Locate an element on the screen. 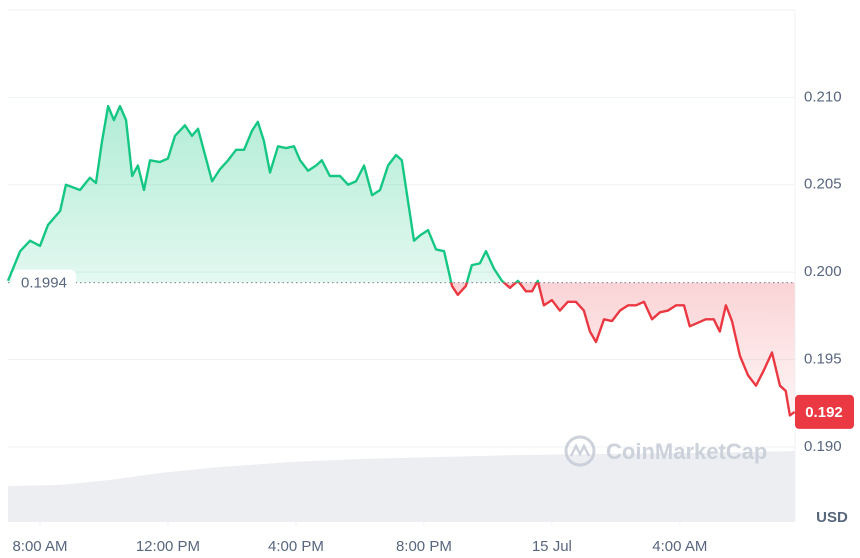  current-price-box is located at coordinates (824, 411).